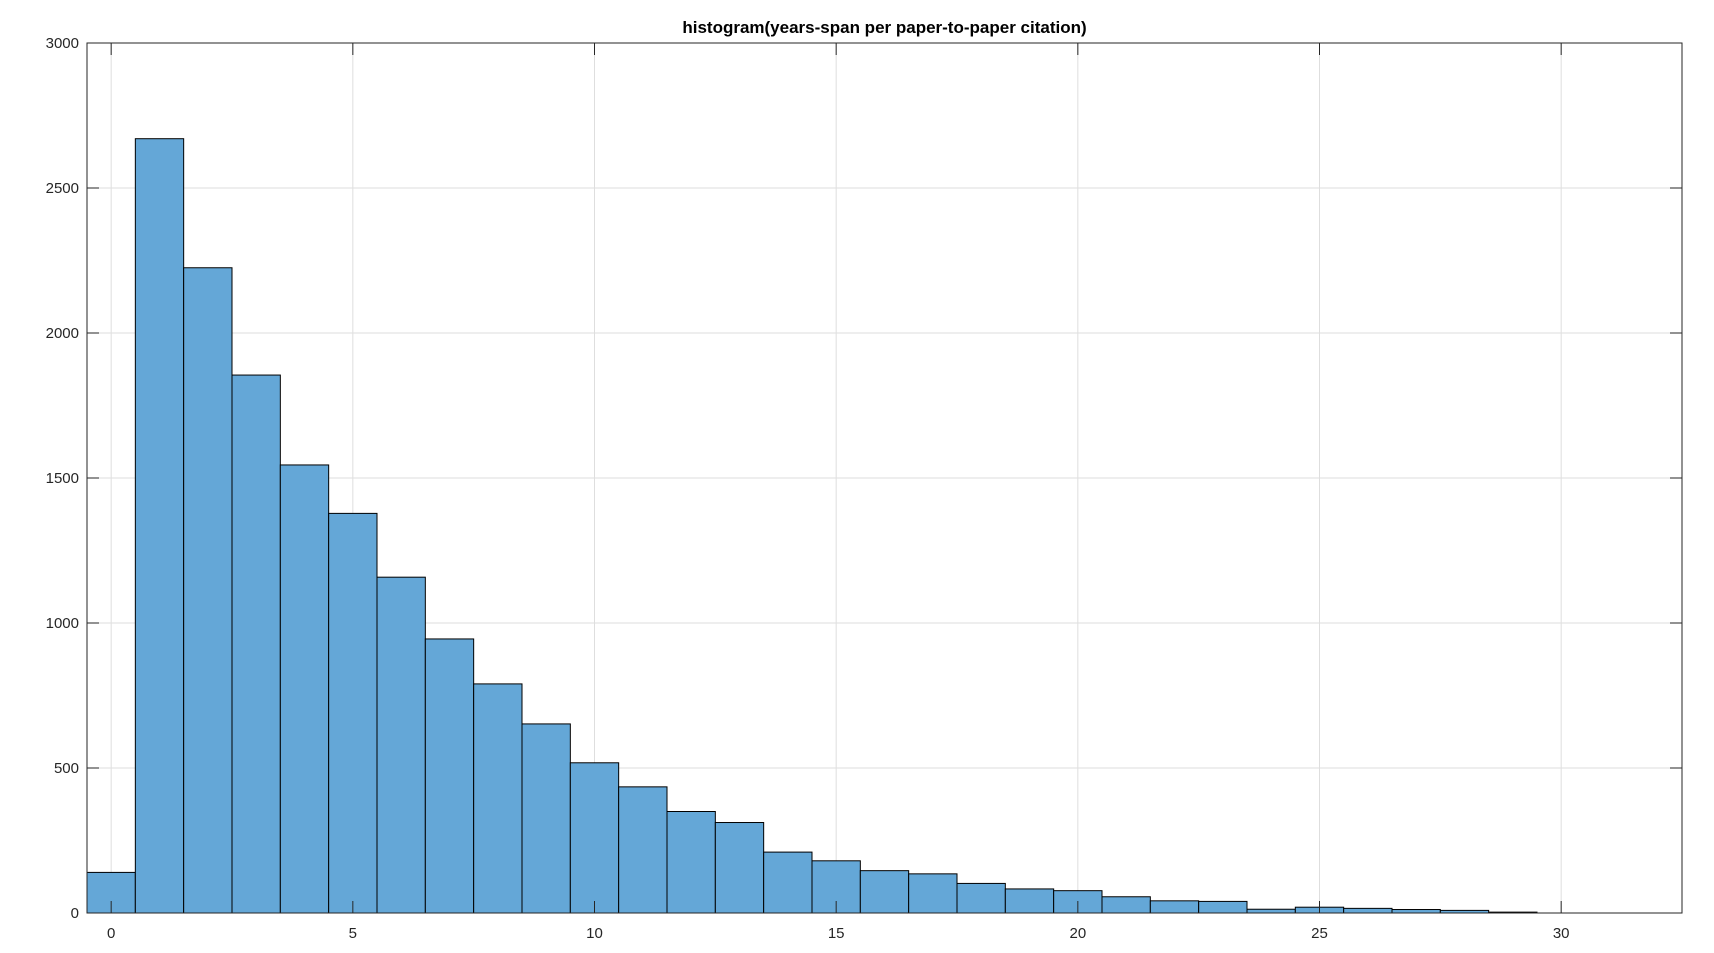  What do you see at coordinates (62, 188) in the screenshot?
I see `y-tick-label: 2500` at bounding box center [62, 188].